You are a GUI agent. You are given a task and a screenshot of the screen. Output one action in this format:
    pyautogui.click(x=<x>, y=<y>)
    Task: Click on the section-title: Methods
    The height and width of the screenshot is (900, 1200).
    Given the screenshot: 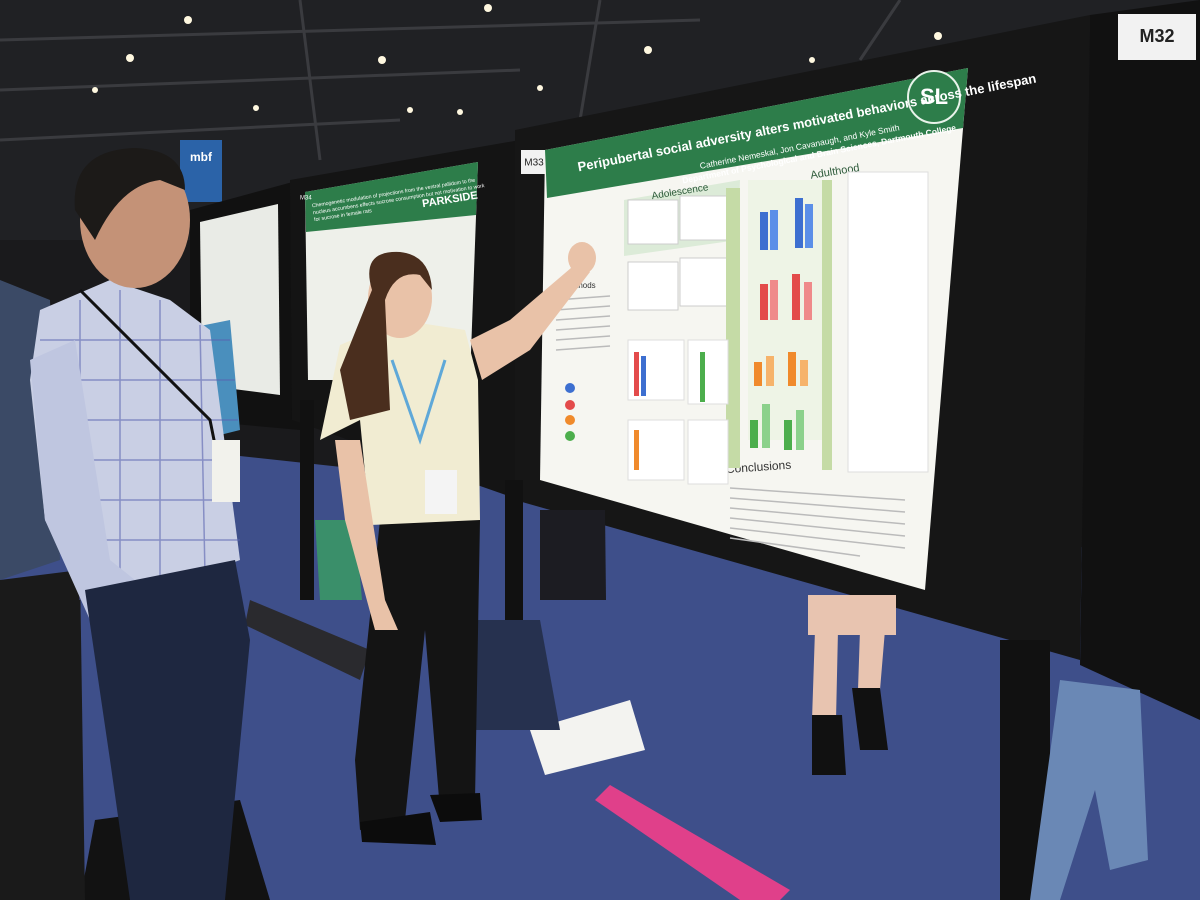 What is the action you would take?
    pyautogui.click(x=580, y=285)
    